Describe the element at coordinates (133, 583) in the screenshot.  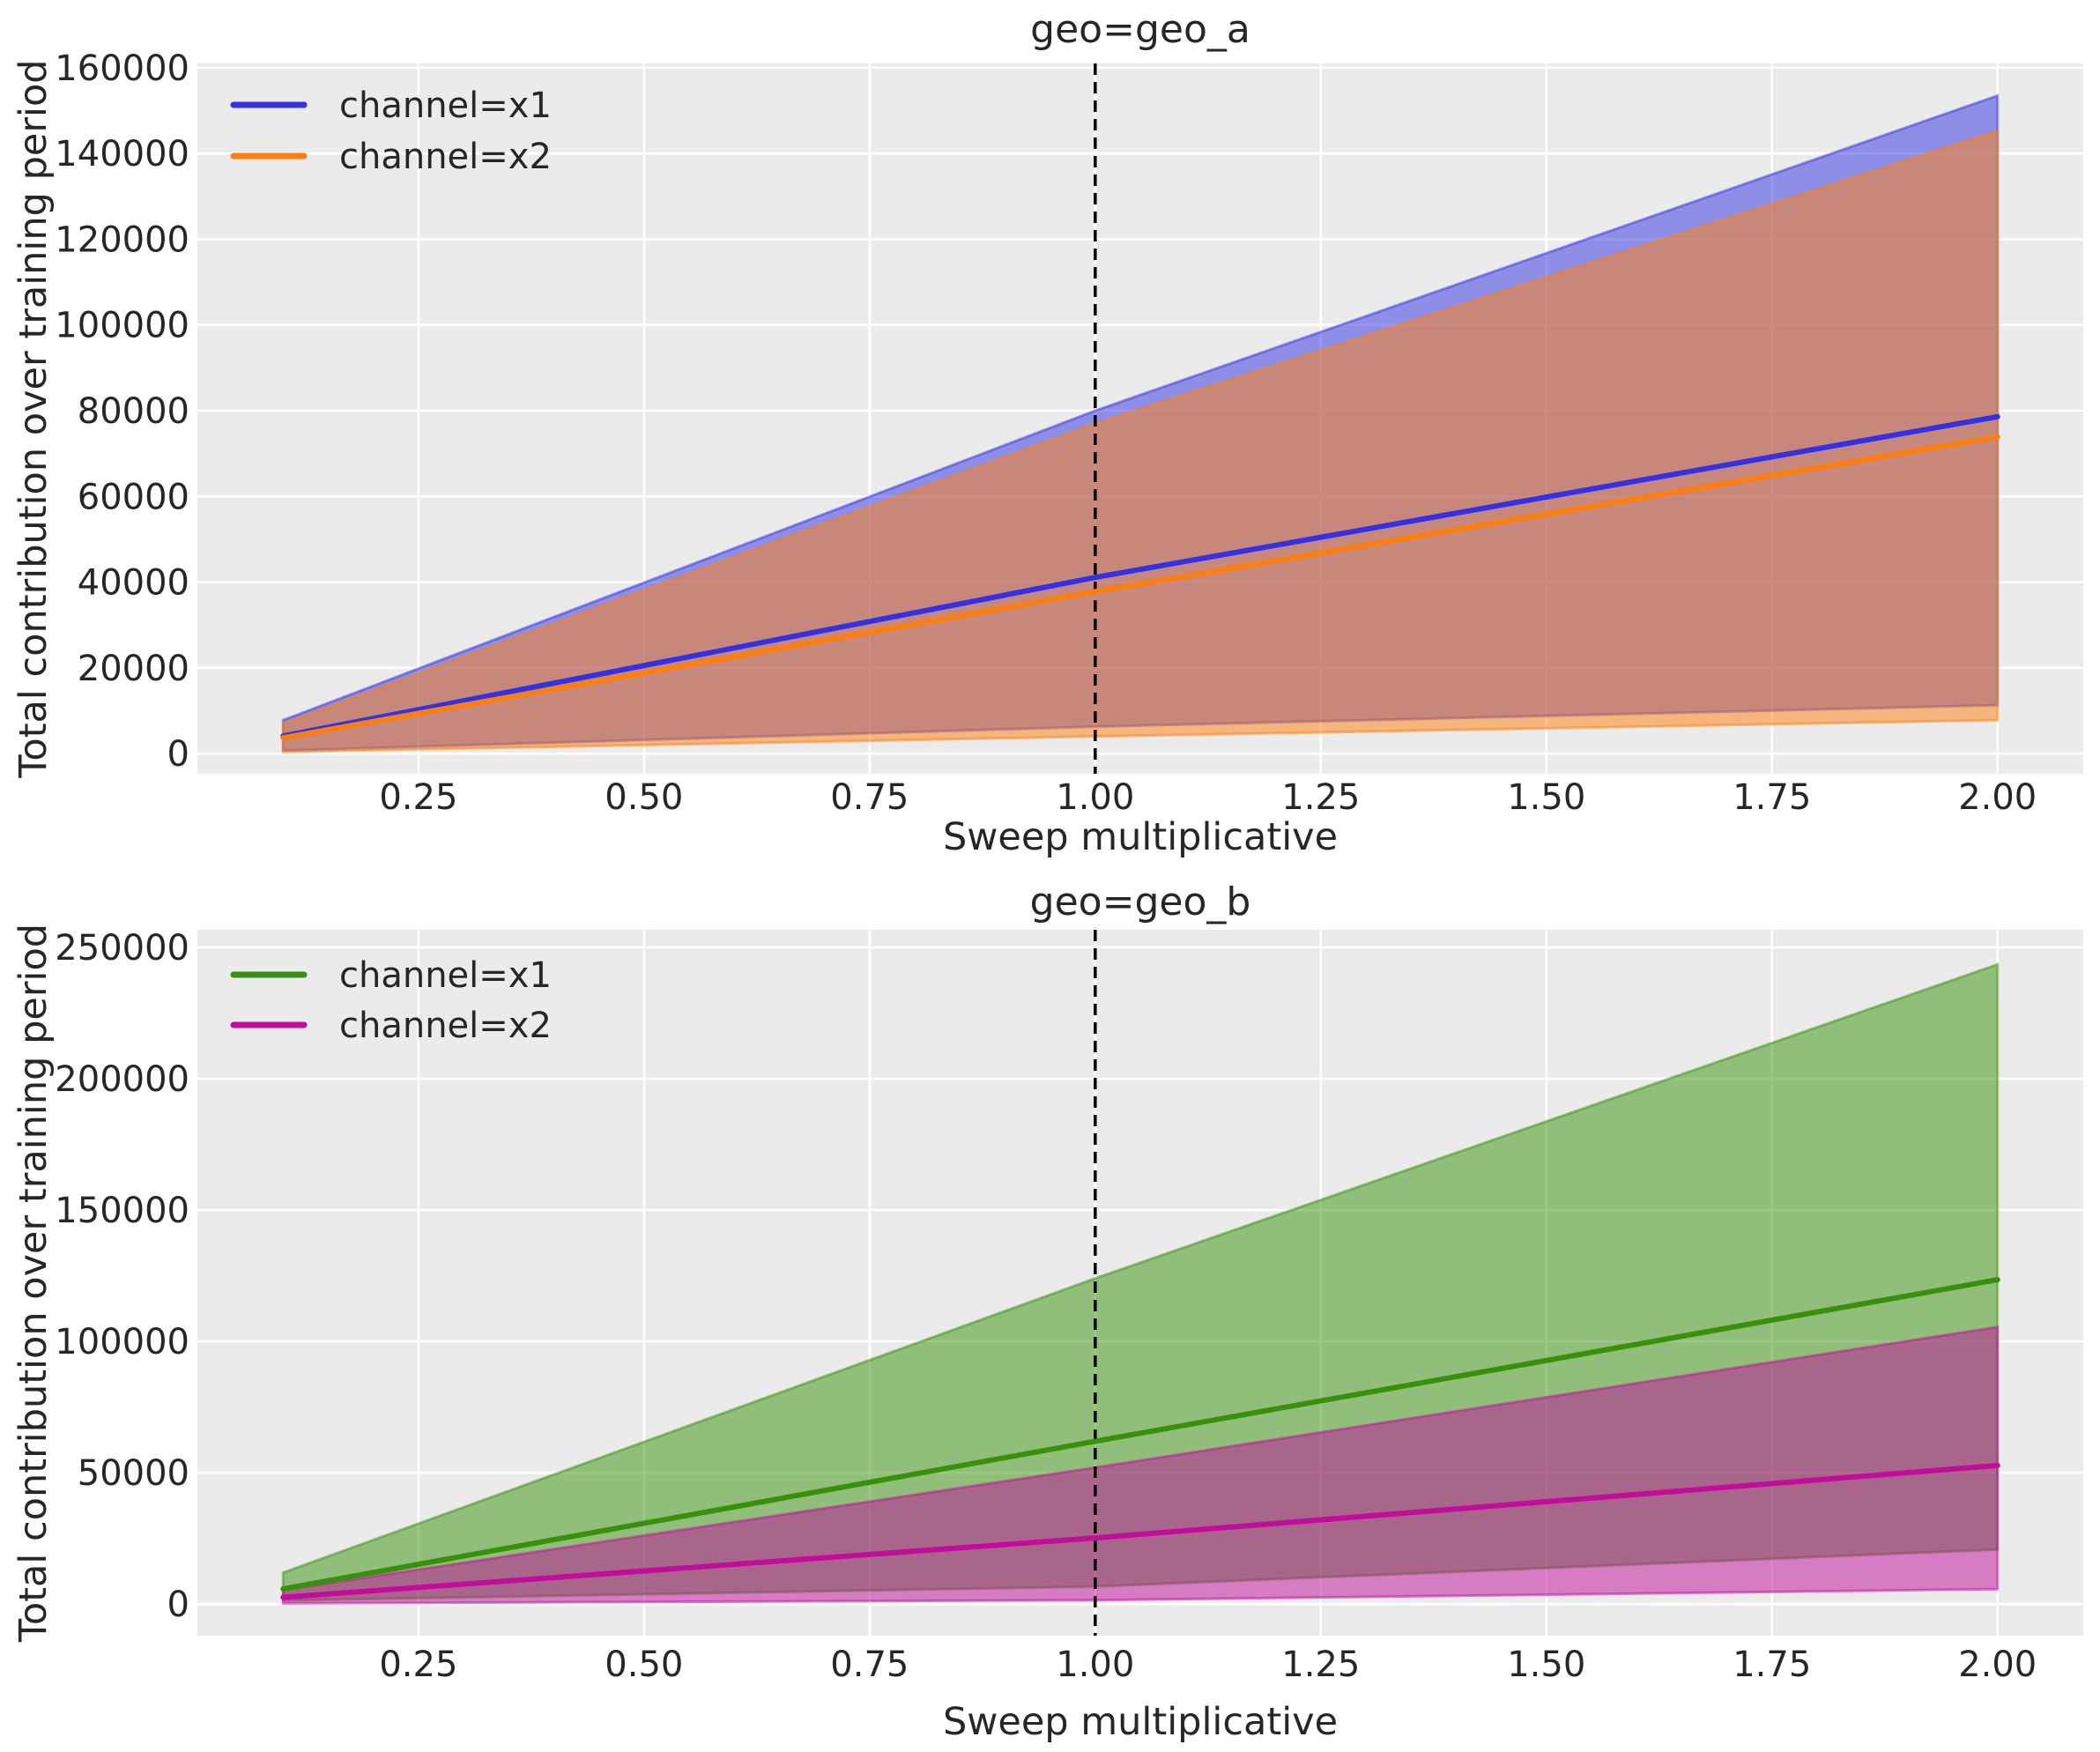
I see `y-tick-label: 40000` at that location.